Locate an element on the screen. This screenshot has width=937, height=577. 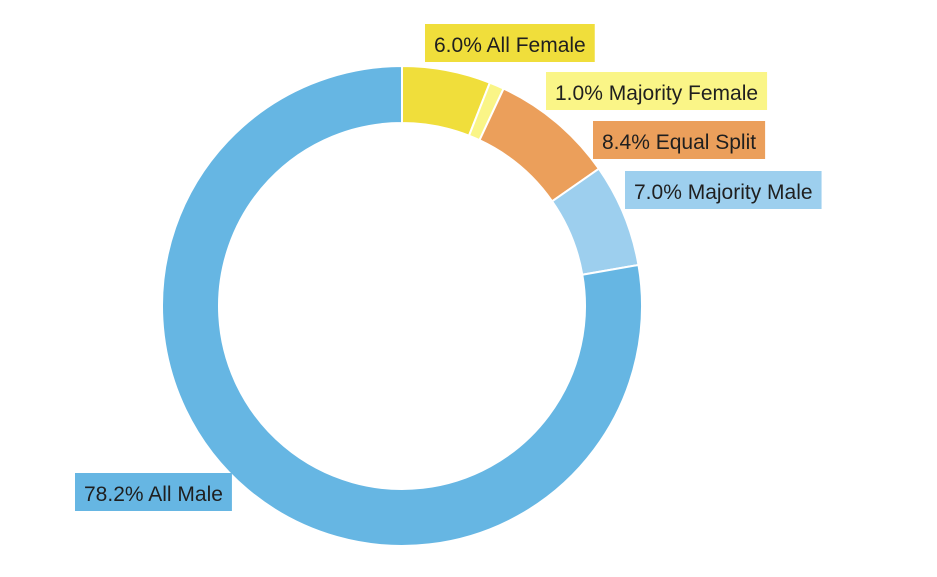
label-majority-female: 1.0% Majority Female is located at coordinates (657, 91).